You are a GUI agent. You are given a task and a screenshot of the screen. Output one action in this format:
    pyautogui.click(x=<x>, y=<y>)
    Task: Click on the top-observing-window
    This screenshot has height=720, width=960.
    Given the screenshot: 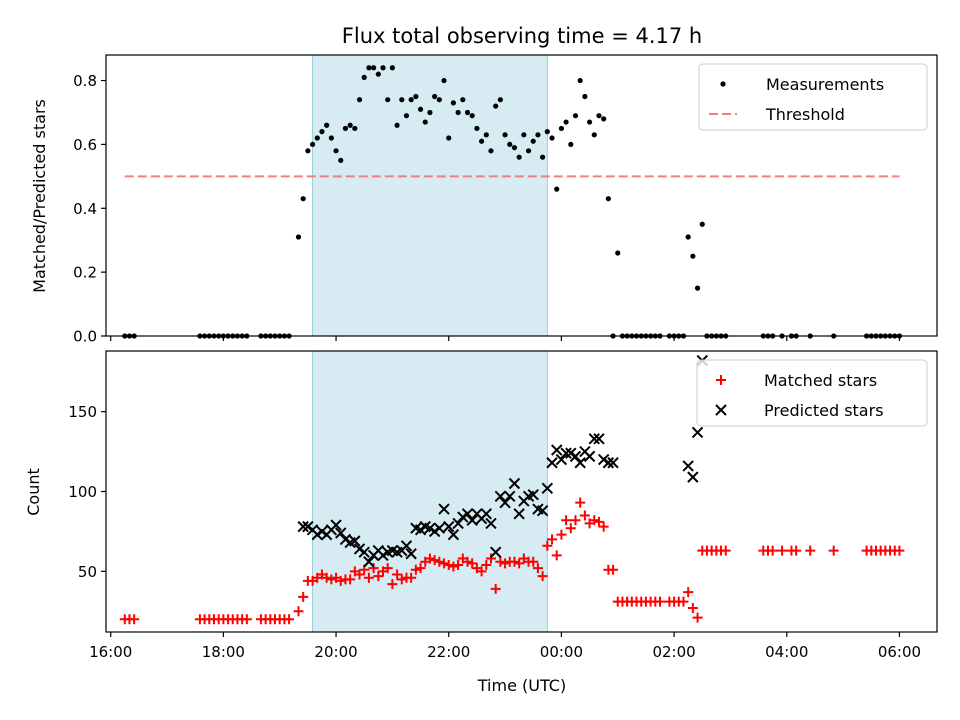 What is the action you would take?
    pyautogui.click(x=430, y=195)
    